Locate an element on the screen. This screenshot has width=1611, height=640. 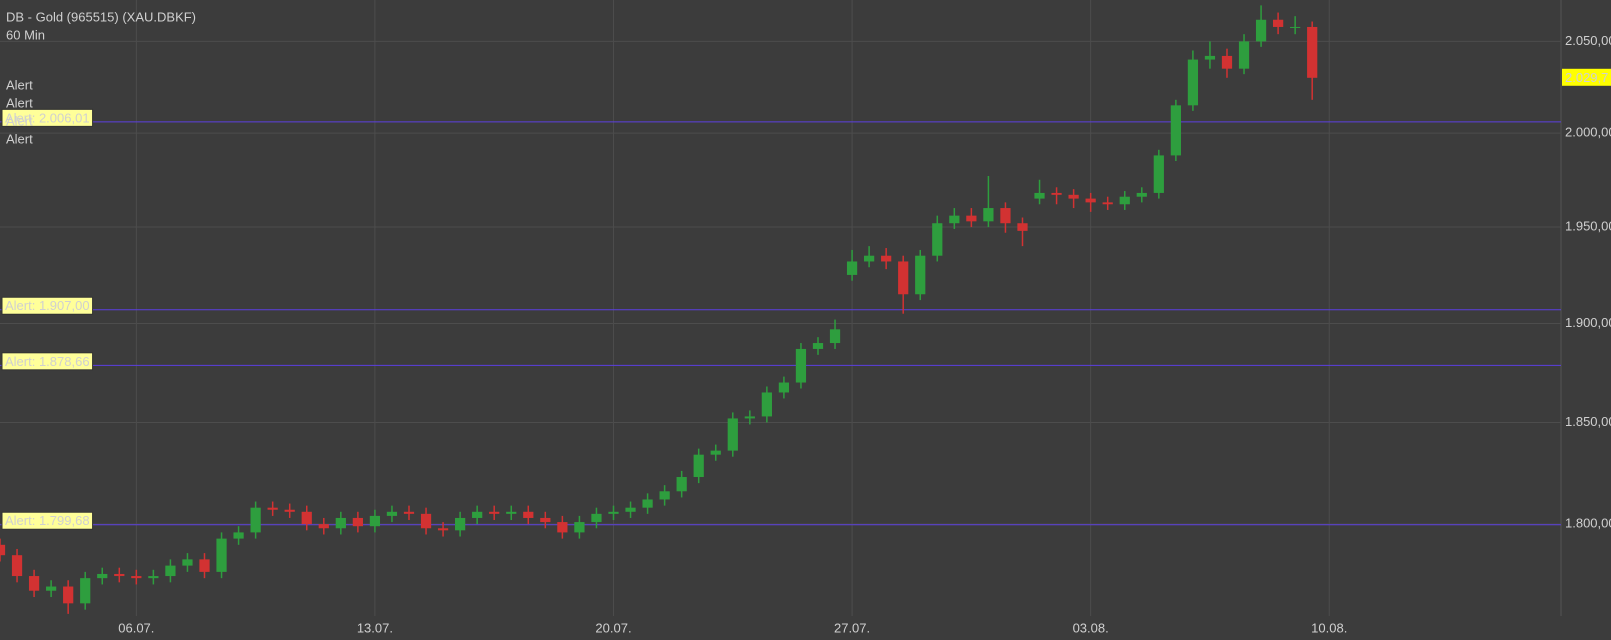
alert-label: Alert: 1.907,00 is located at coordinates (47, 305).